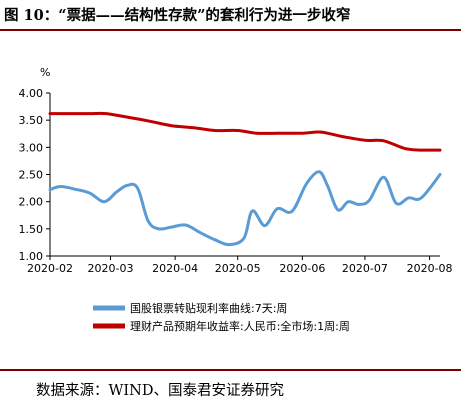 This screenshot has width=461, height=406. I want to click on x-tick-label: 2020-02, so click(50, 268).